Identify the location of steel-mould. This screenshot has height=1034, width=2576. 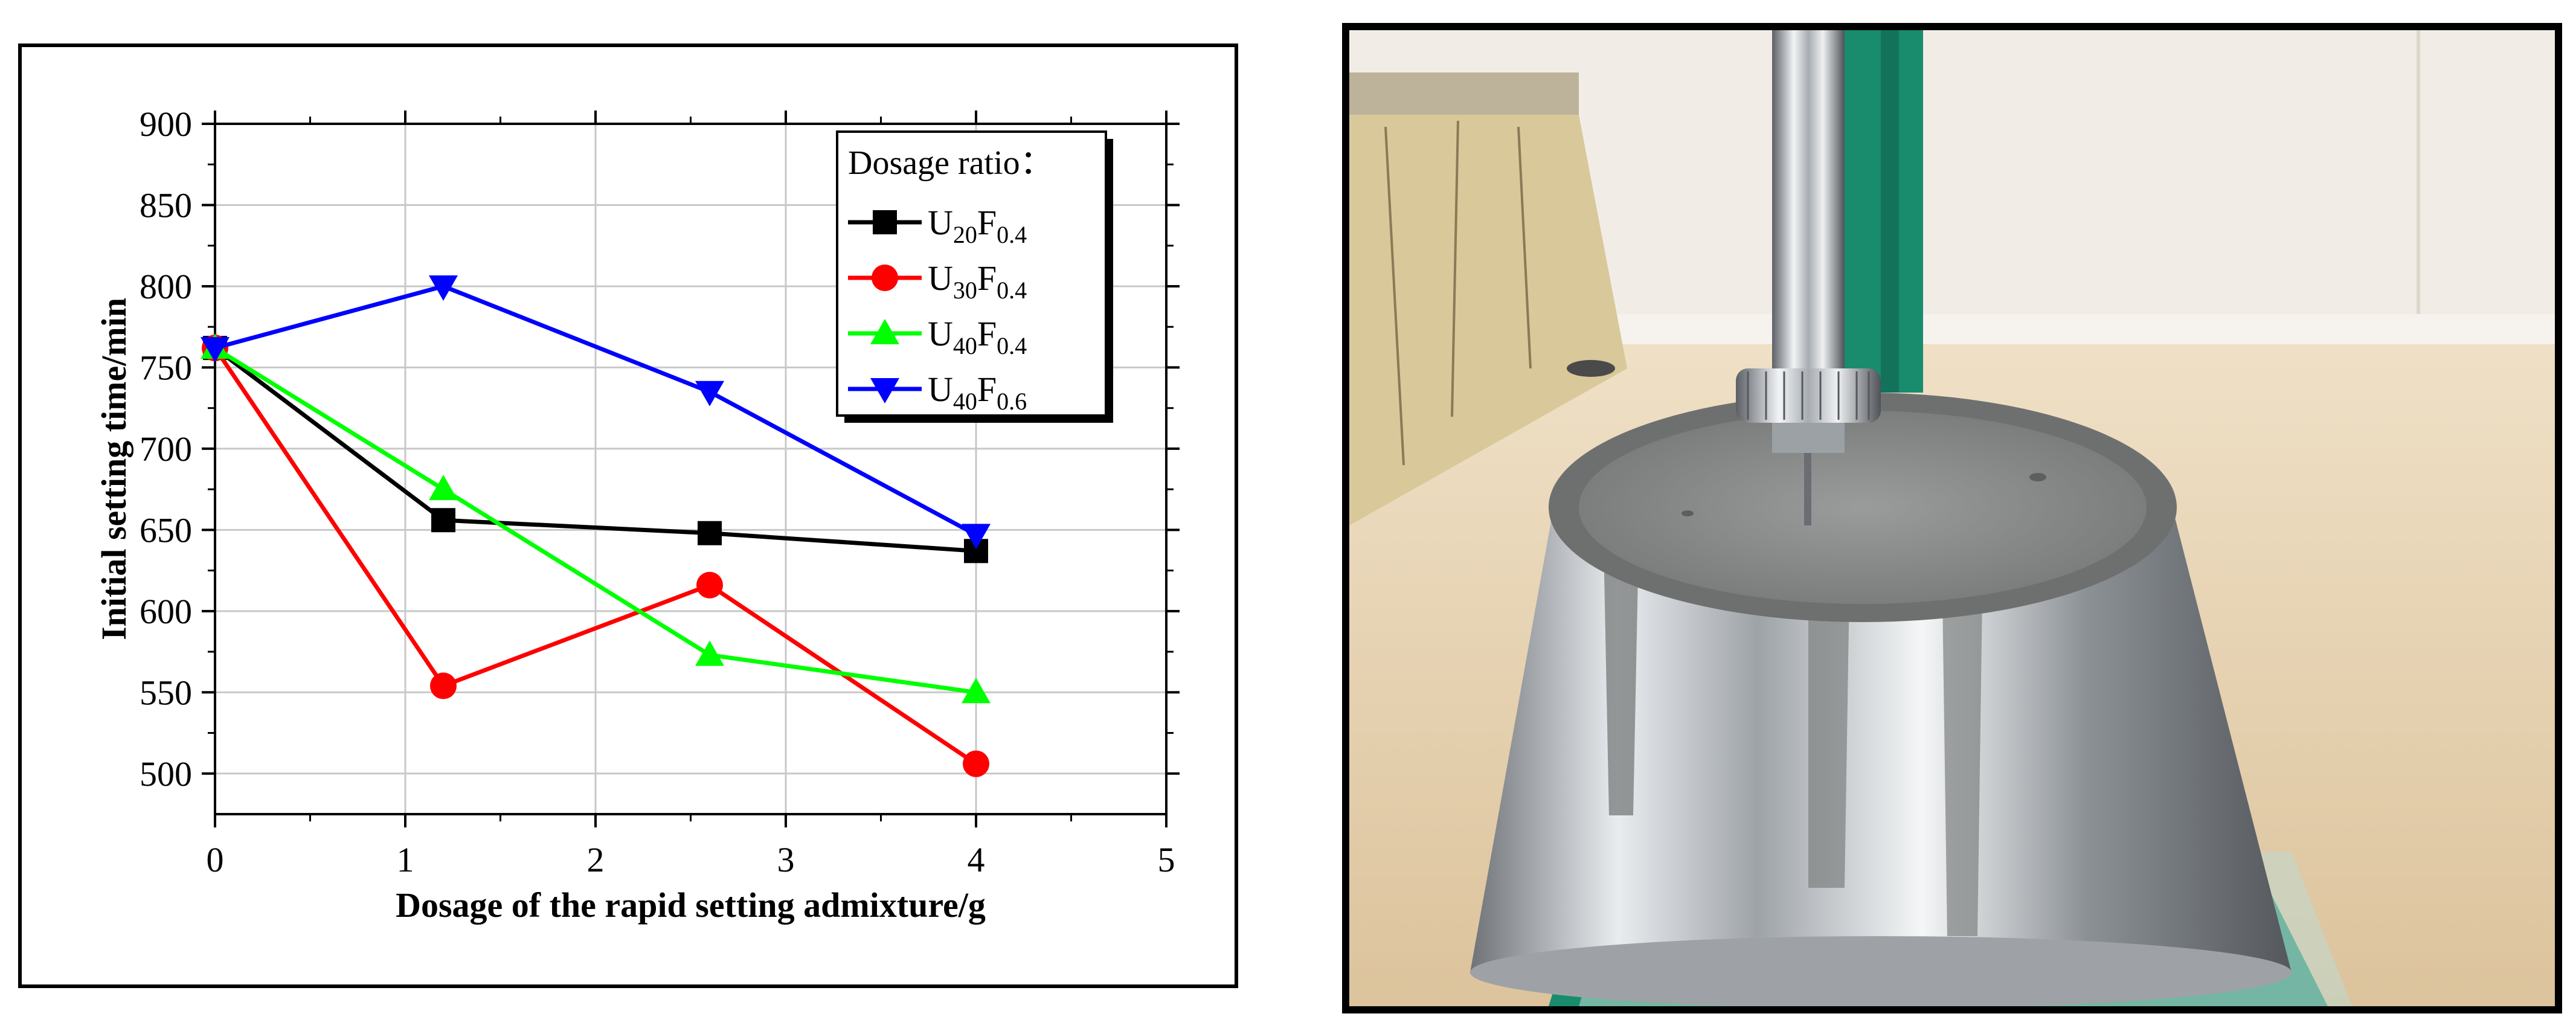
(1881, 736).